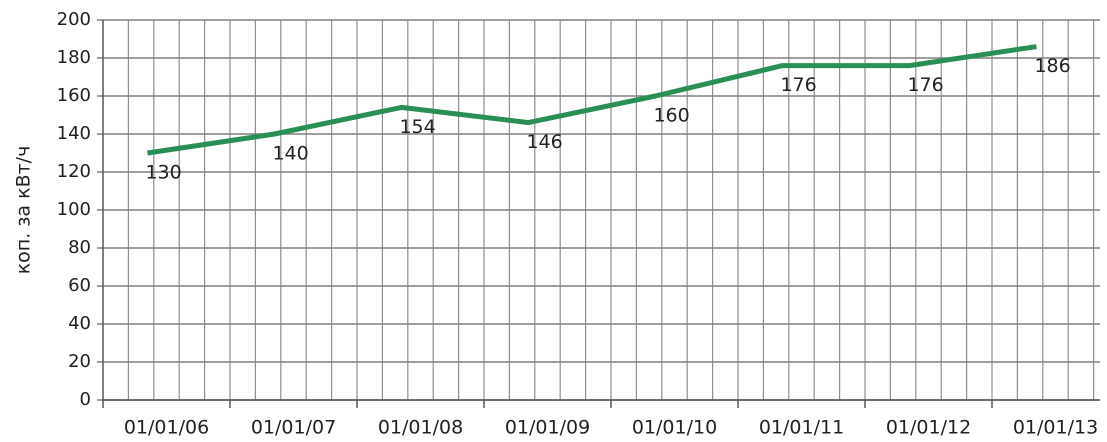 The height and width of the screenshot is (442, 1107). What do you see at coordinates (74, 209) in the screenshot?
I see `y-tick-label: 100` at bounding box center [74, 209].